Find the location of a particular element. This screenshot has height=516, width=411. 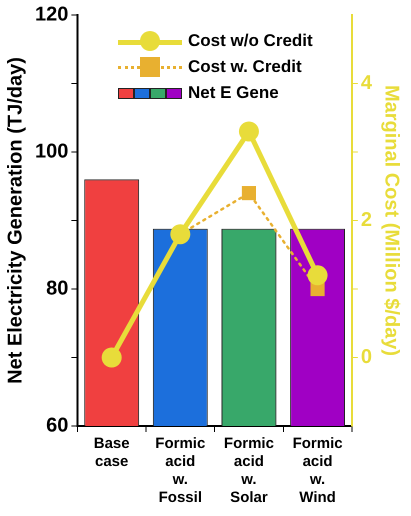

y-tick-label: 80 is located at coordinates (57, 289).